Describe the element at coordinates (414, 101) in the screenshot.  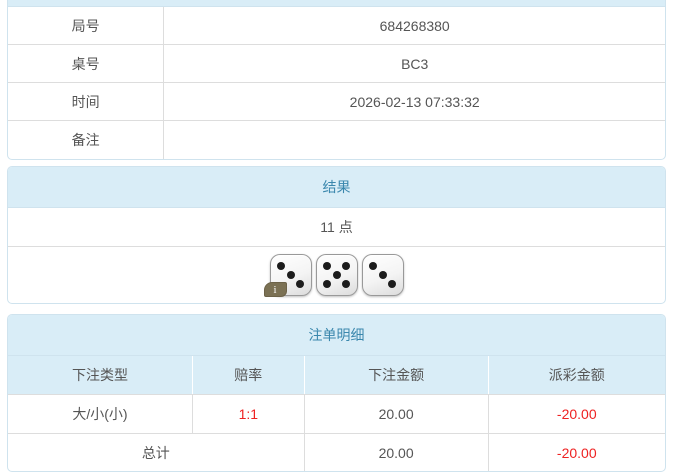
I see `time-value: 2026-02-13 07:33:32` at that location.